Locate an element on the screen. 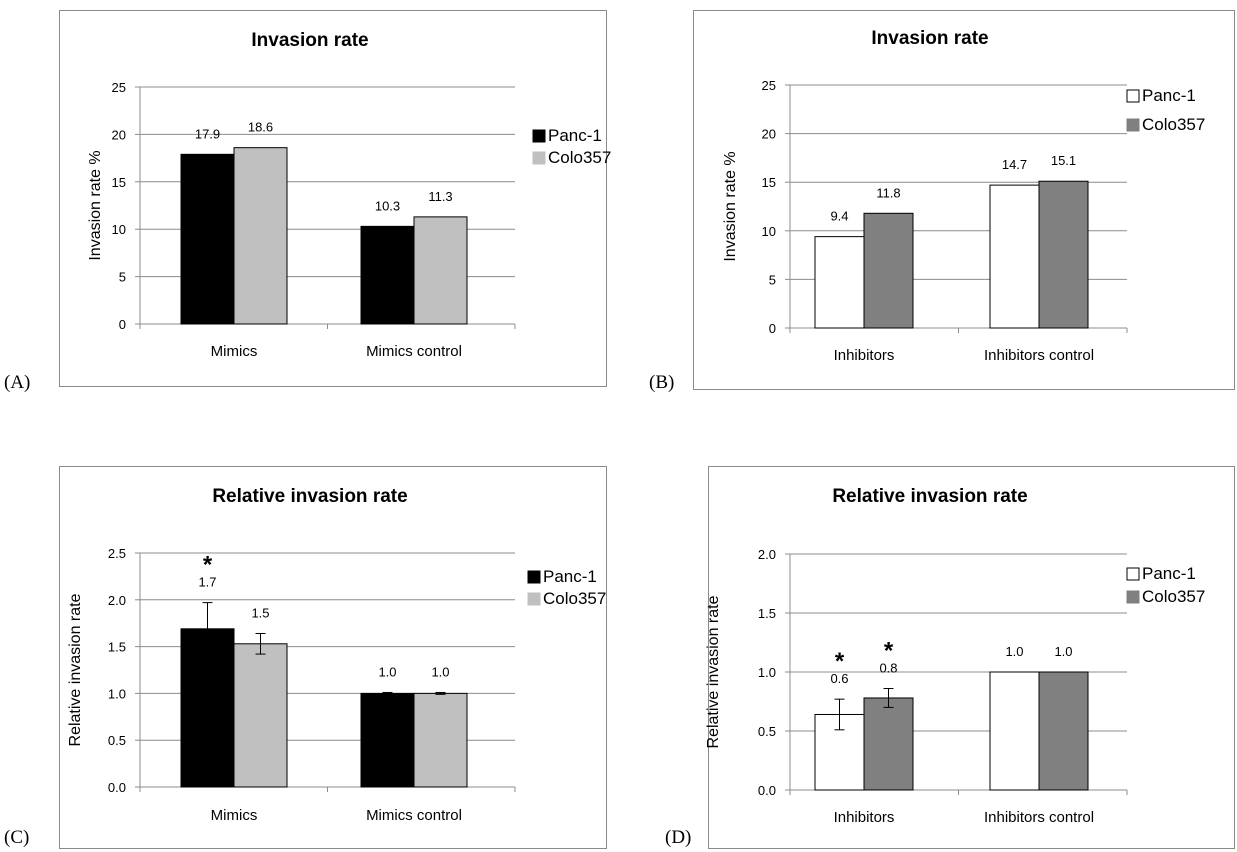  panel-d-label: (D) is located at coordinates (678, 837).